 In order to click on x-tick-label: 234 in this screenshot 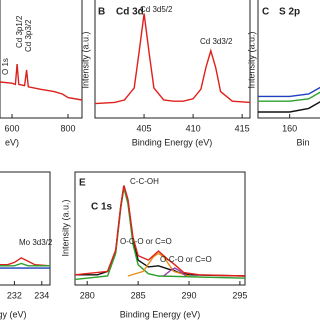, I will do `click(41, 295)`.